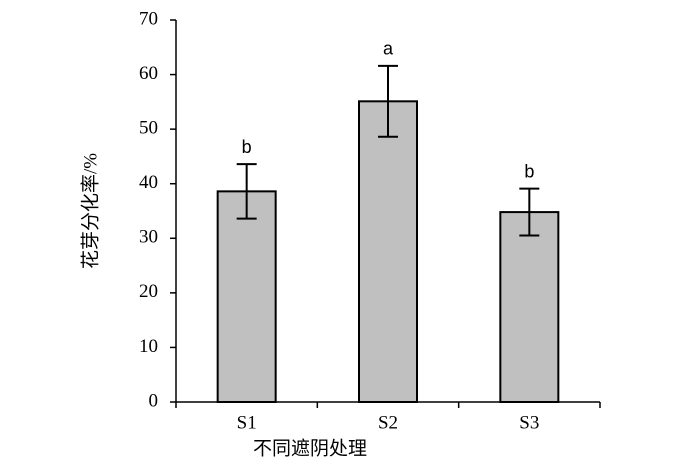 The image size is (700, 469). What do you see at coordinates (90, 211) in the screenshot?
I see `y-axis-label: 花芽分化率/%` at bounding box center [90, 211].